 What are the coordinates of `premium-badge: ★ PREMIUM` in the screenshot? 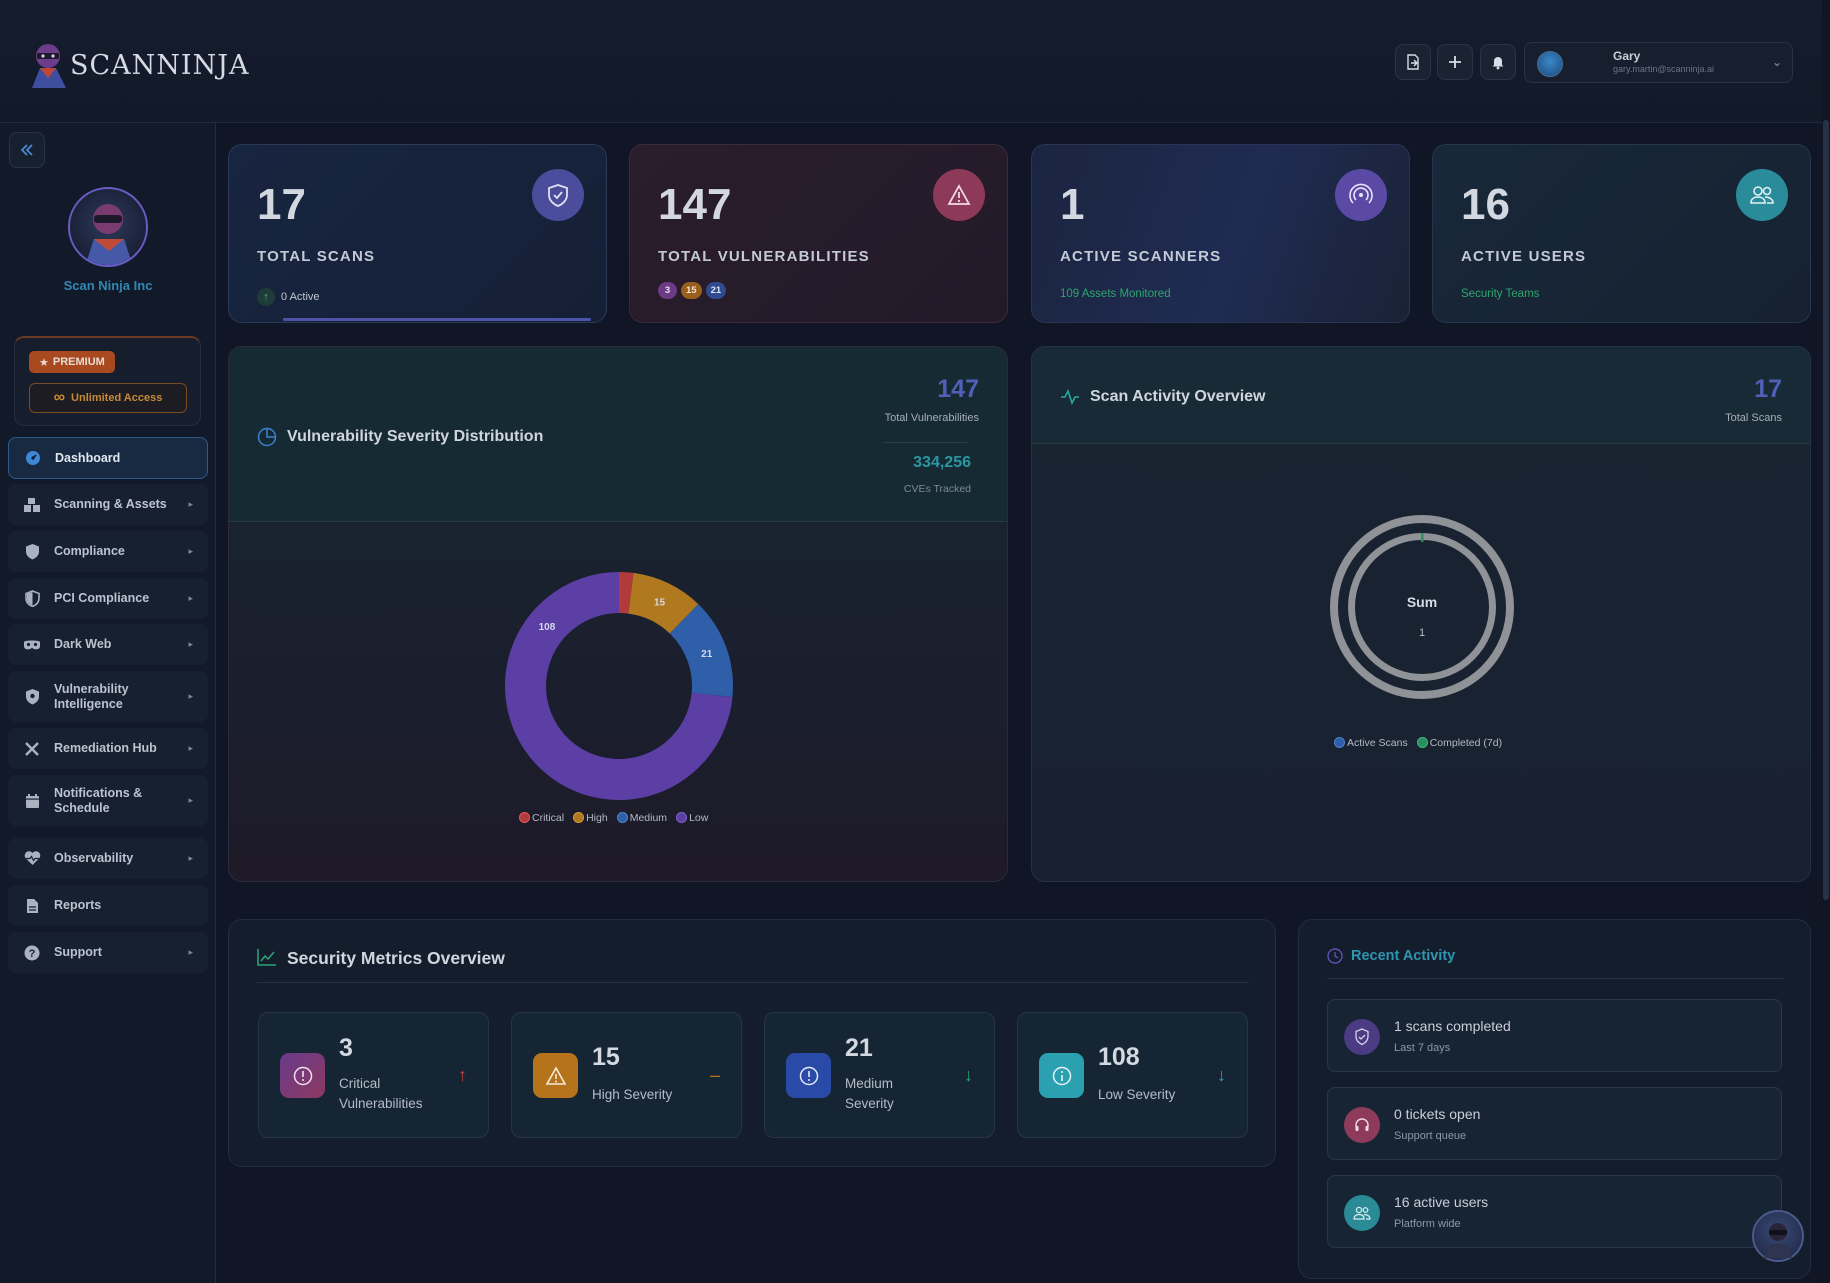 It's located at (72, 362).